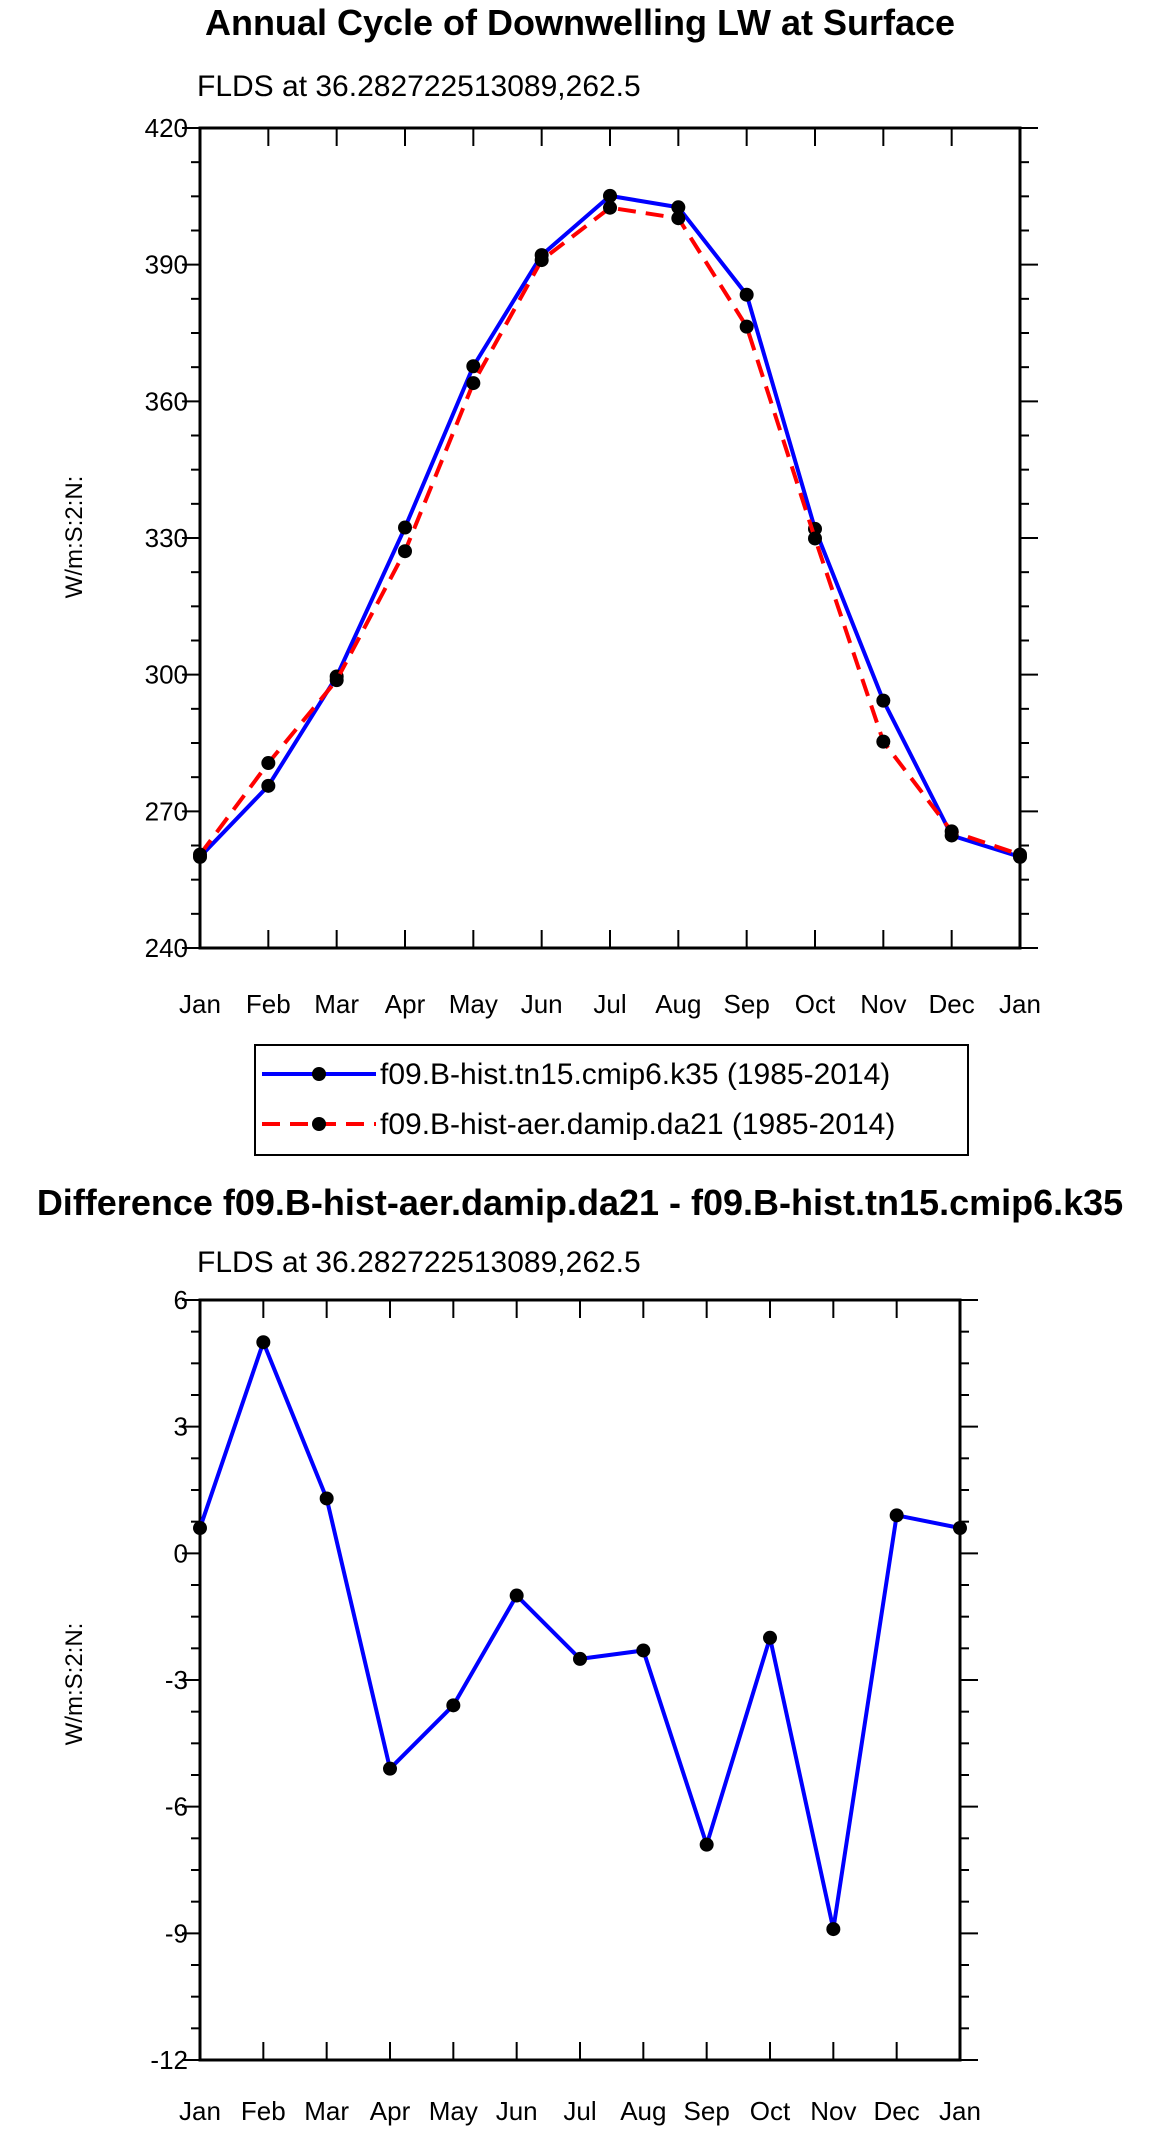  Describe the element at coordinates (169, 2060) in the screenshot. I see `y-tick-label: -12` at that location.